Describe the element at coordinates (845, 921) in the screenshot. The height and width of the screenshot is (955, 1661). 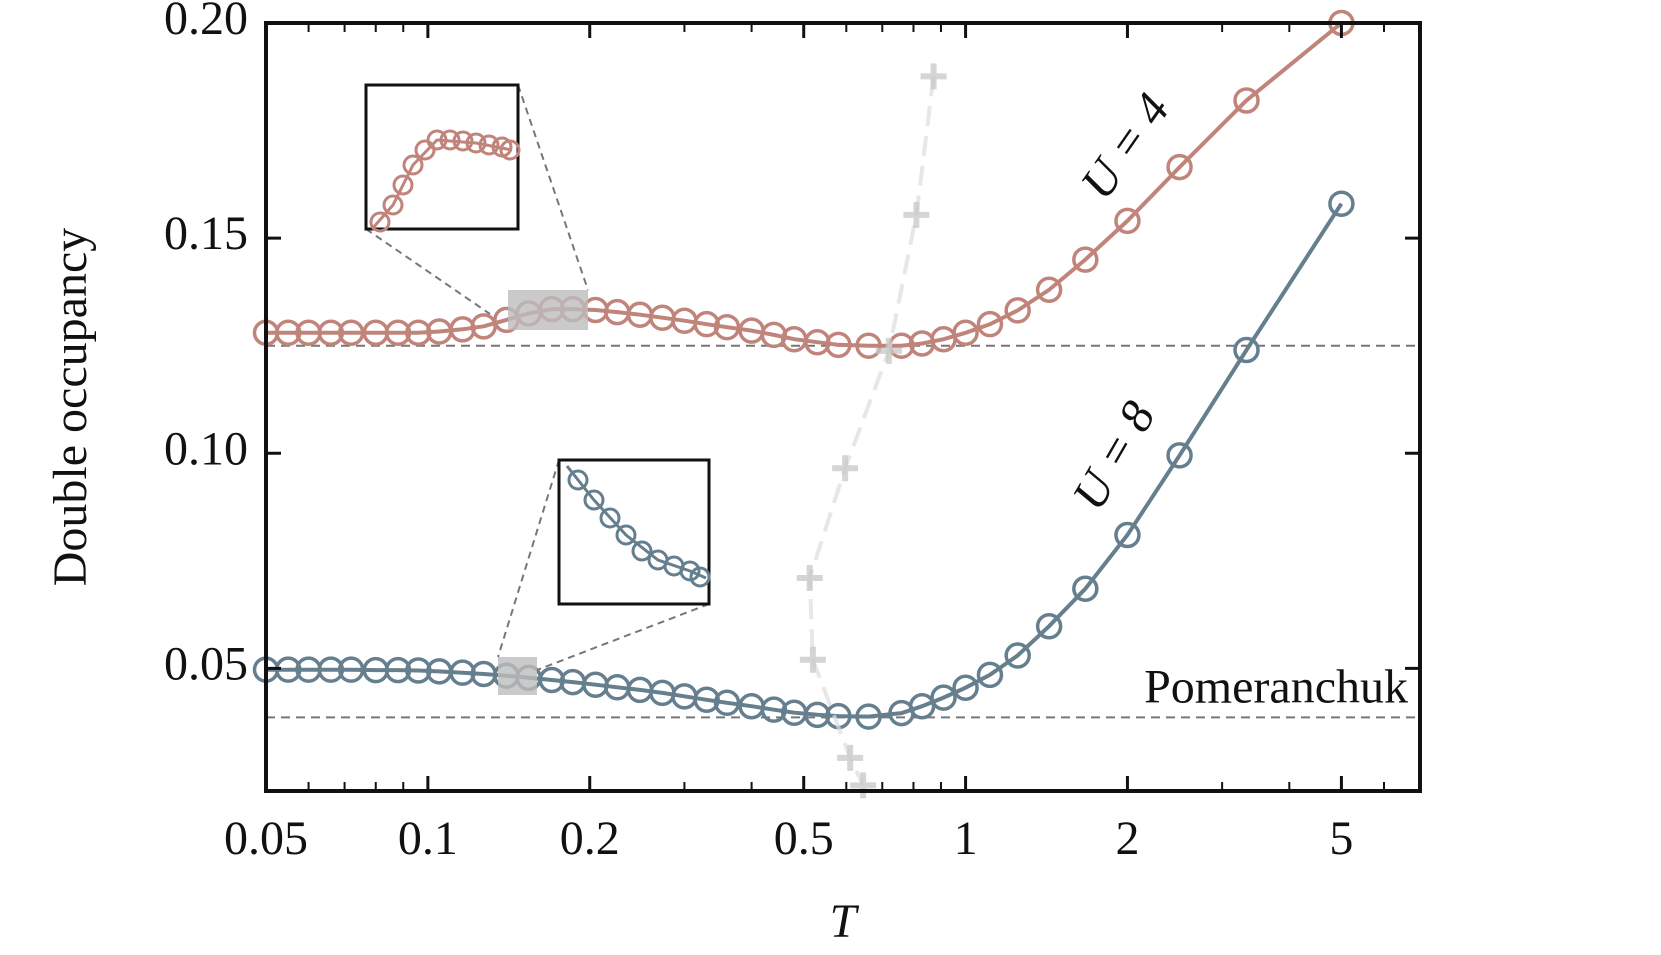
I see `x-axis-label: T` at that location.